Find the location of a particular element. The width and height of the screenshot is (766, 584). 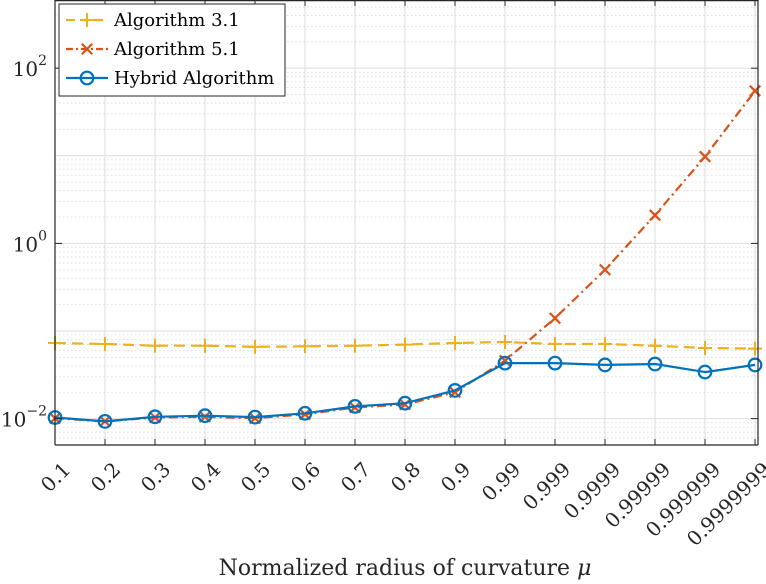

legend-entry: Algorithm 5.1 is located at coordinates (153, 49).